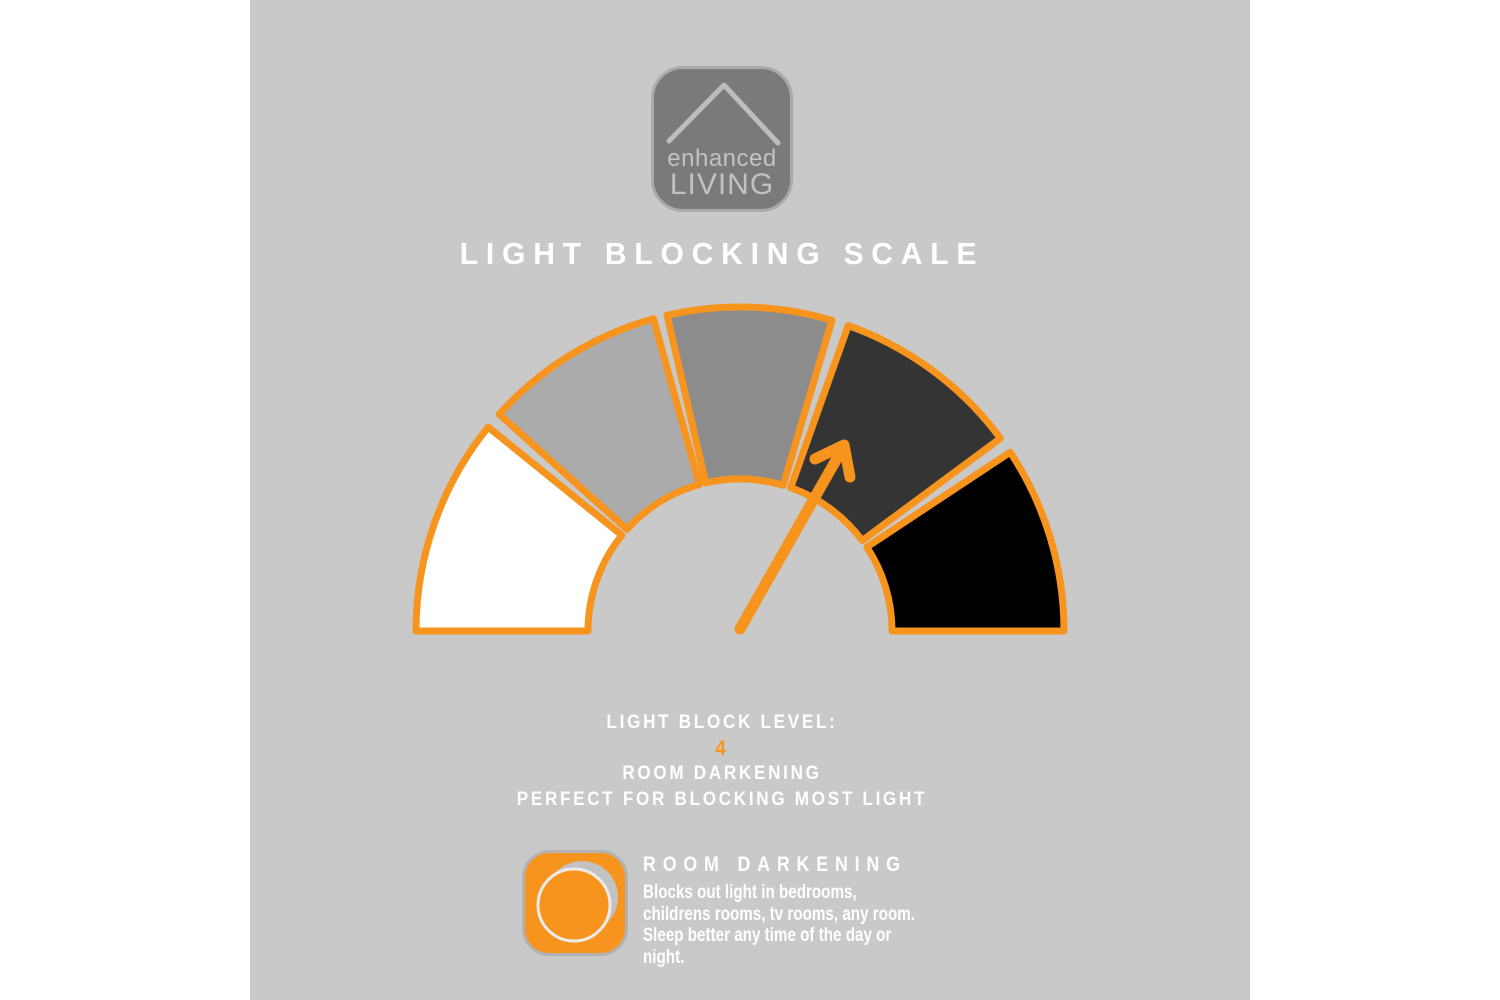 This screenshot has width=1500, height=1000. I want to click on logo-wordmark-line1: enhanced, so click(722, 158).